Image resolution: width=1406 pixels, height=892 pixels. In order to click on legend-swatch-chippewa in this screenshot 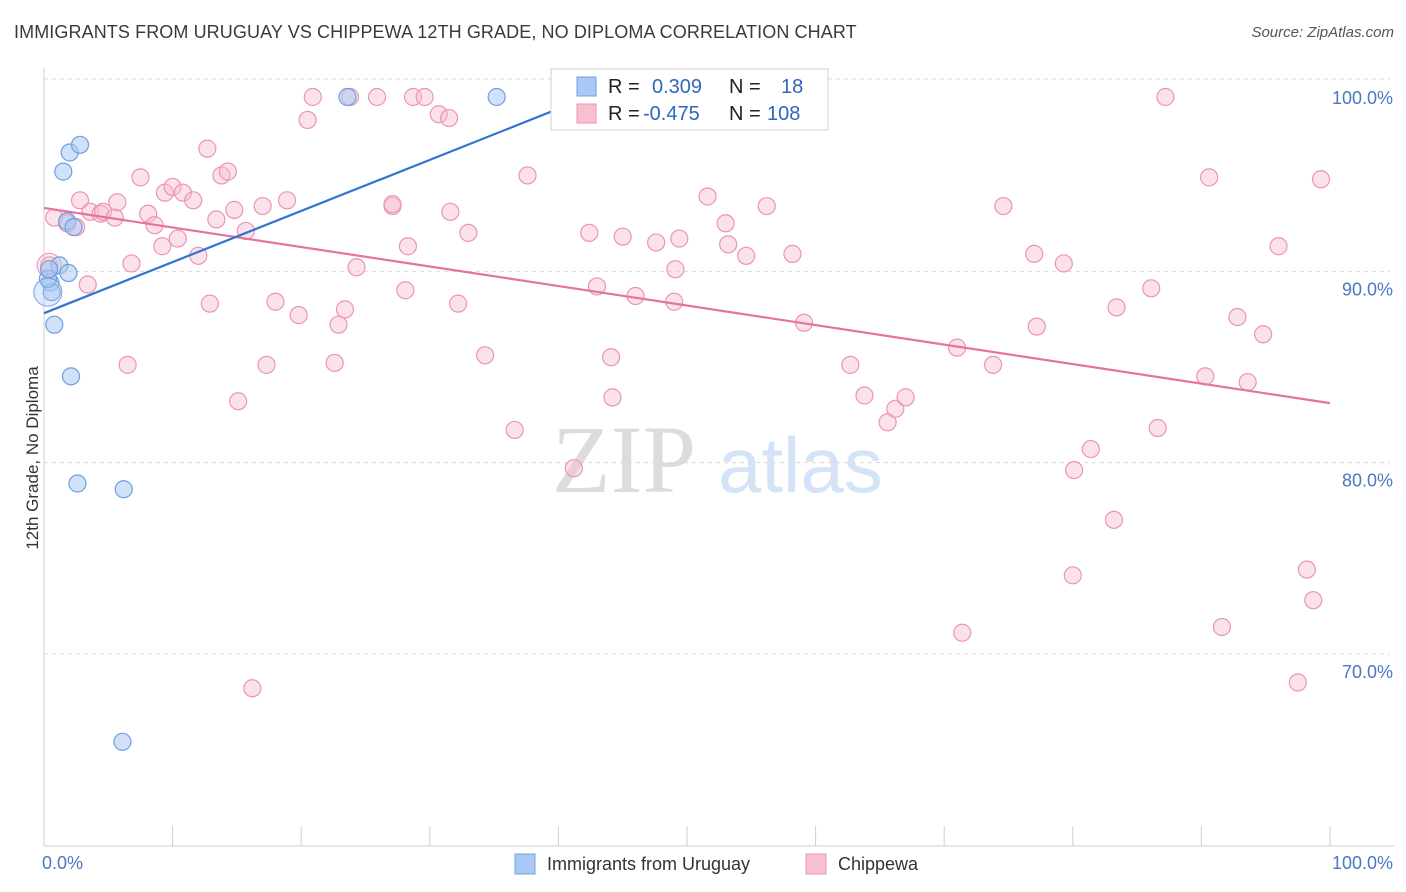, I will do `click(586, 113)`.